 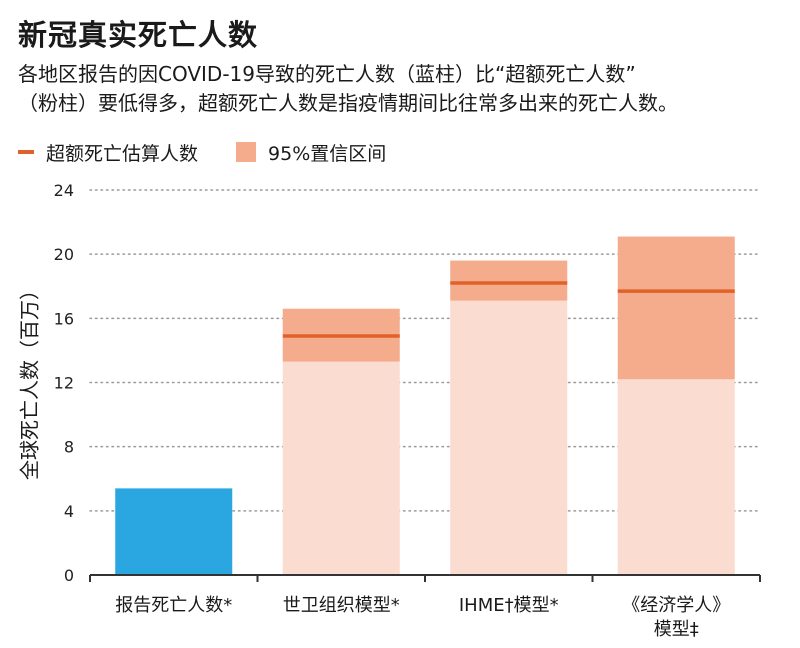 I want to click on legend-item-interval: 95%置信区间, so click(x=311, y=152).